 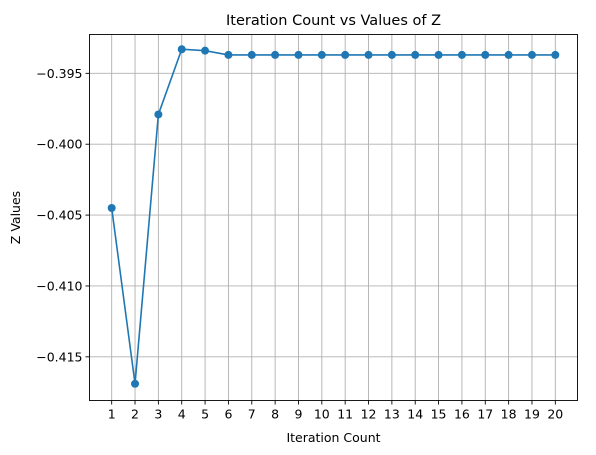 I want to click on y-tick-label: −0.410, so click(x=59, y=285).